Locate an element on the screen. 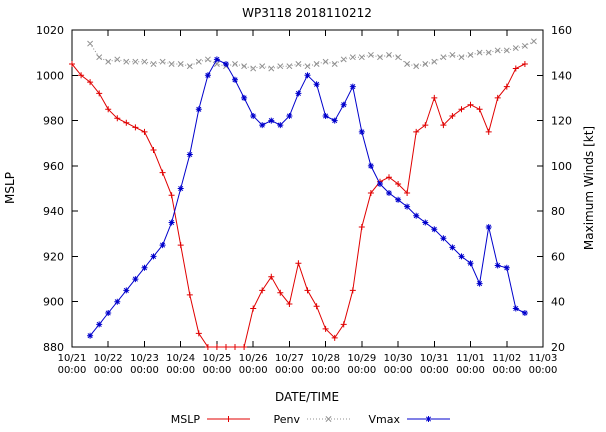 This screenshot has width=606, height=432. x-tick-date-label: 11/02 is located at coordinates (506, 358).